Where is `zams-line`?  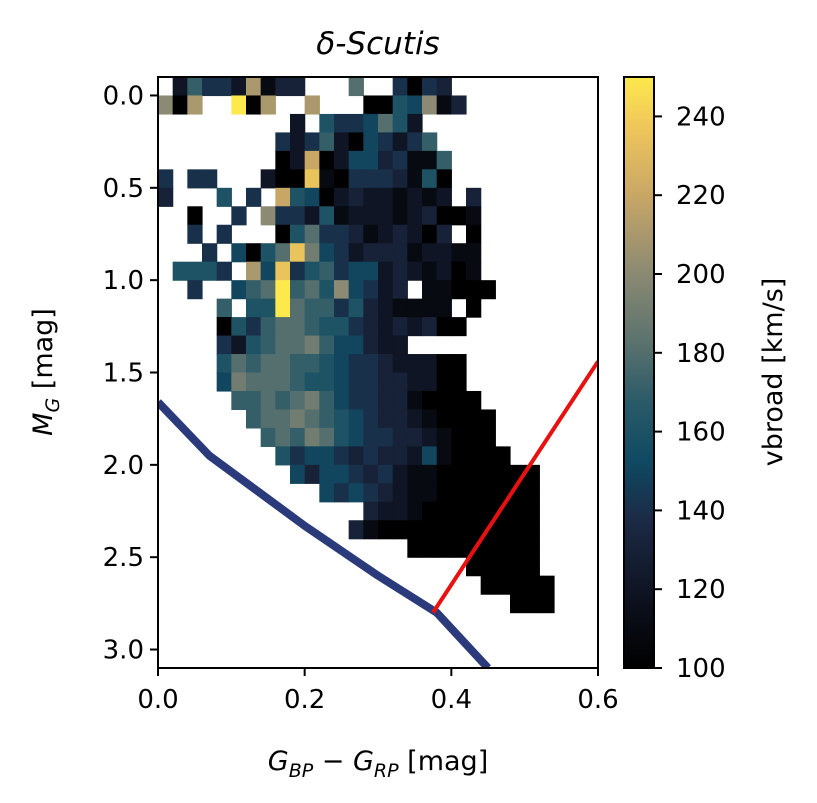
zams-line is located at coordinates (324, 533).